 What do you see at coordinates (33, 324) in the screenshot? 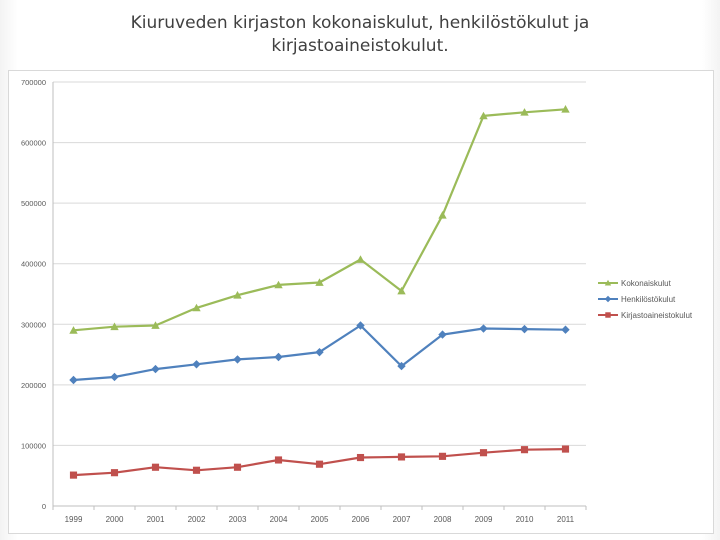
I see `y-tick-label: 300000` at bounding box center [33, 324].